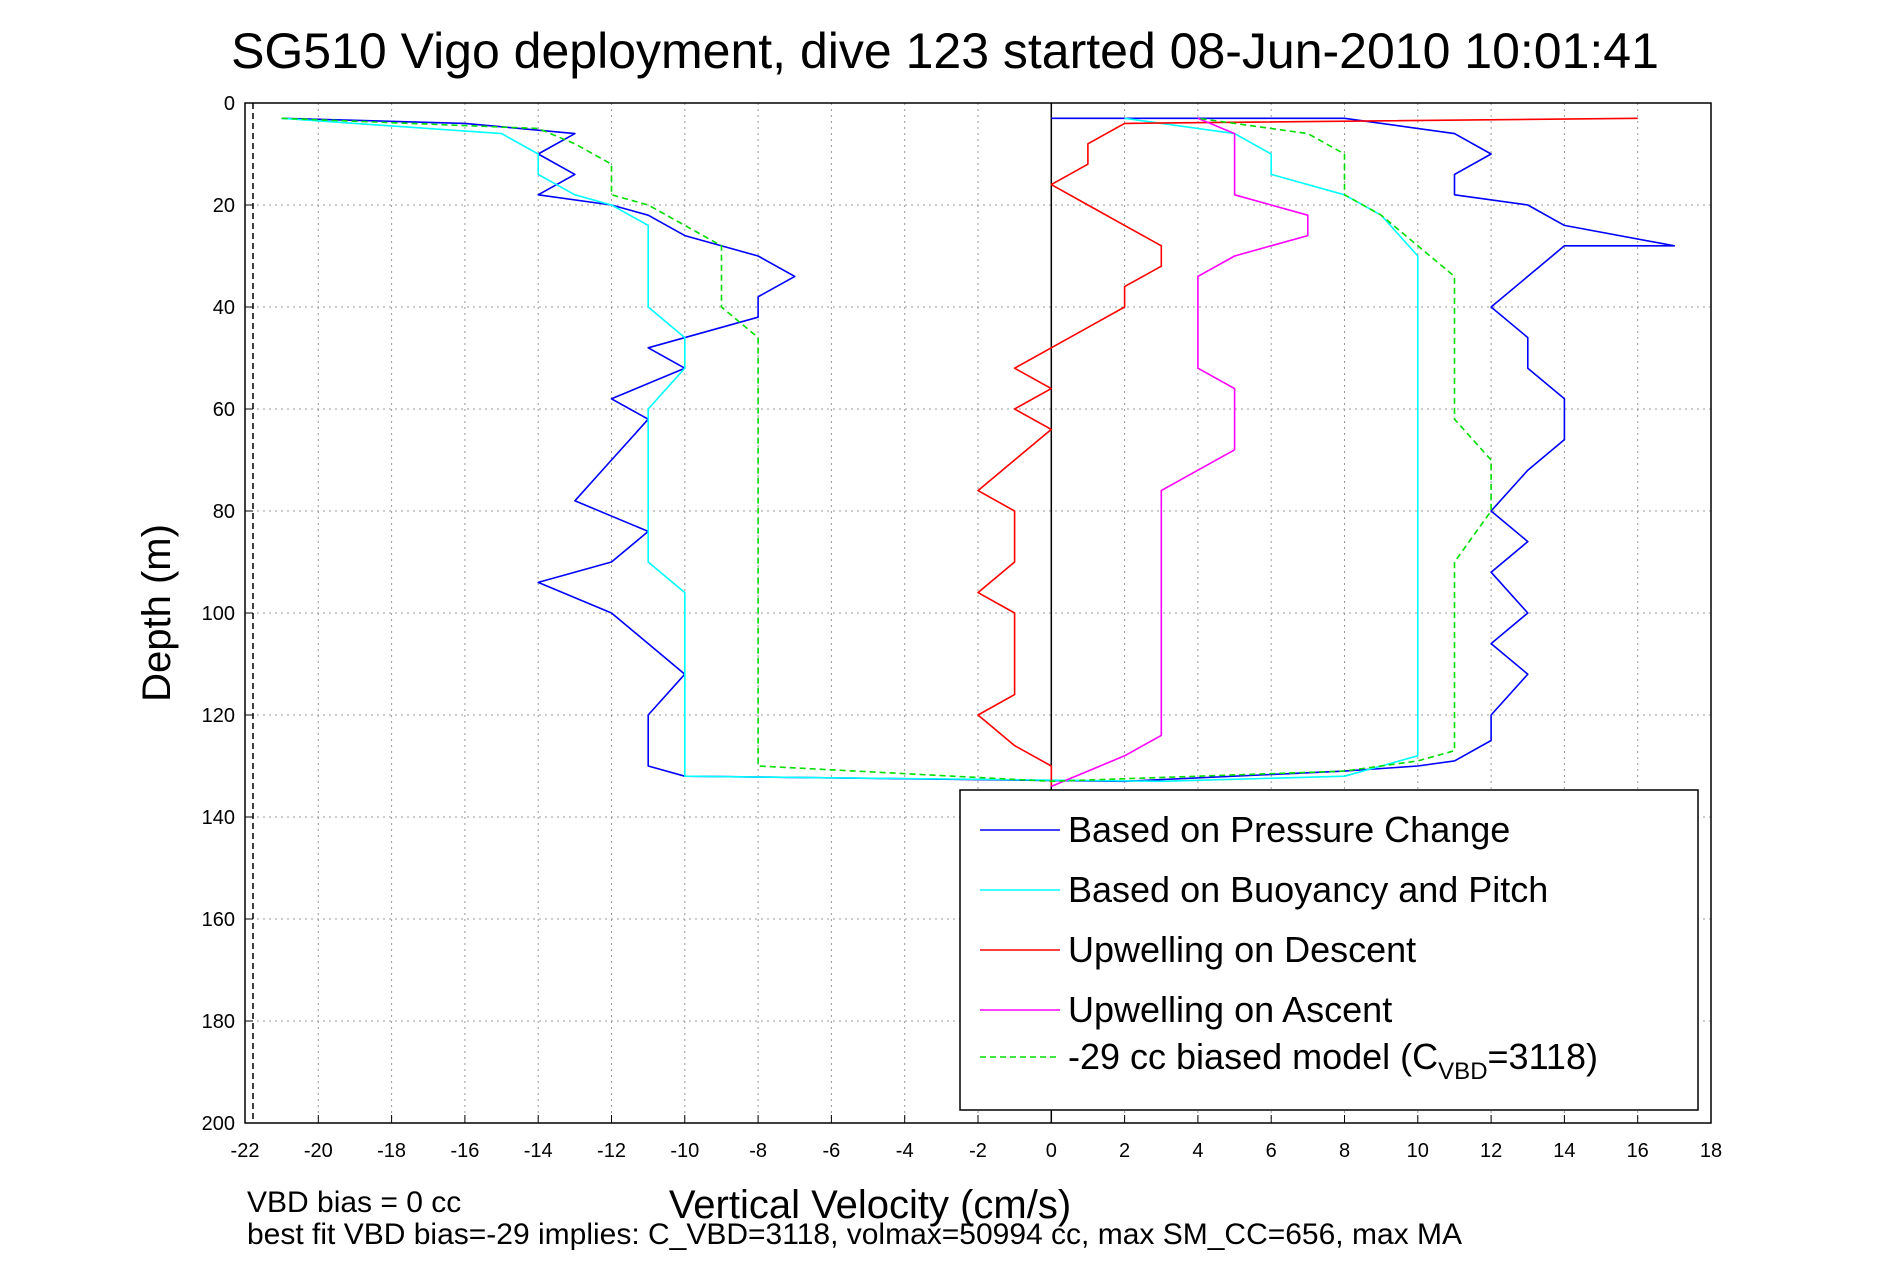 This screenshot has width=1891, height=1262. What do you see at coordinates (218, 1022) in the screenshot?
I see `y-tick-label: 180` at bounding box center [218, 1022].